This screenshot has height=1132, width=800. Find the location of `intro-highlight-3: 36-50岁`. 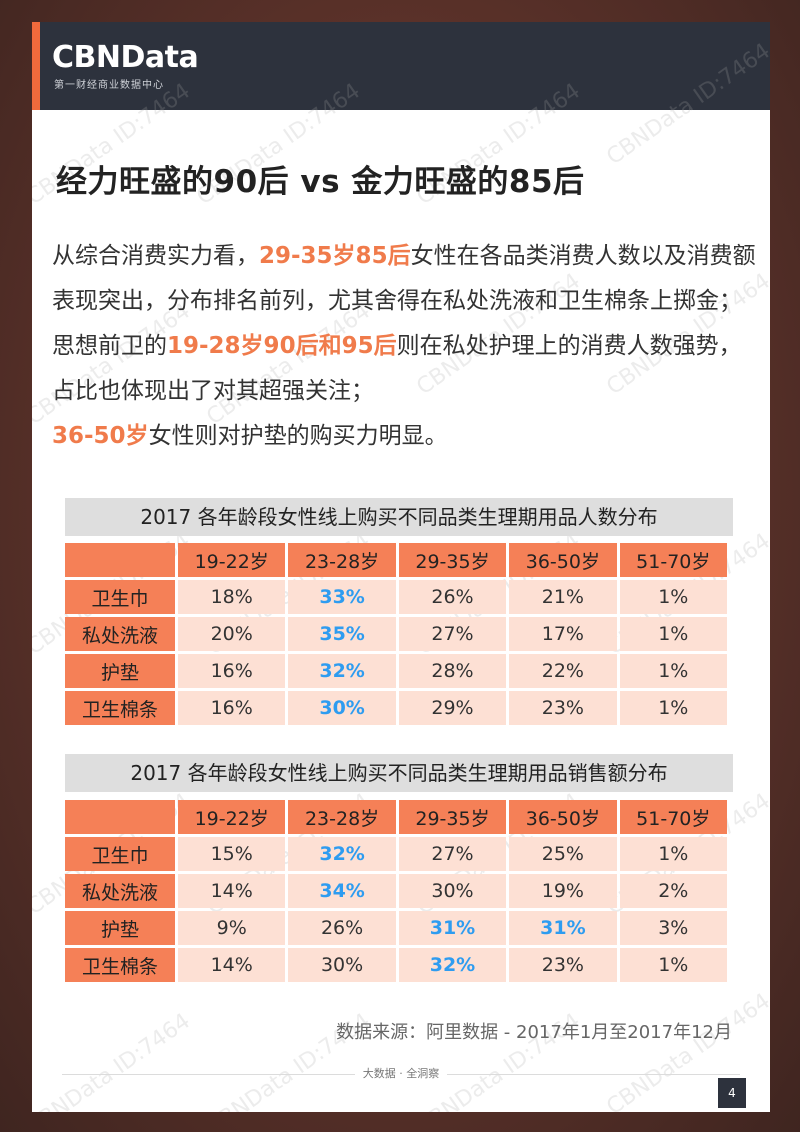

intro-highlight-3: 36-50岁 is located at coordinates (100, 436).